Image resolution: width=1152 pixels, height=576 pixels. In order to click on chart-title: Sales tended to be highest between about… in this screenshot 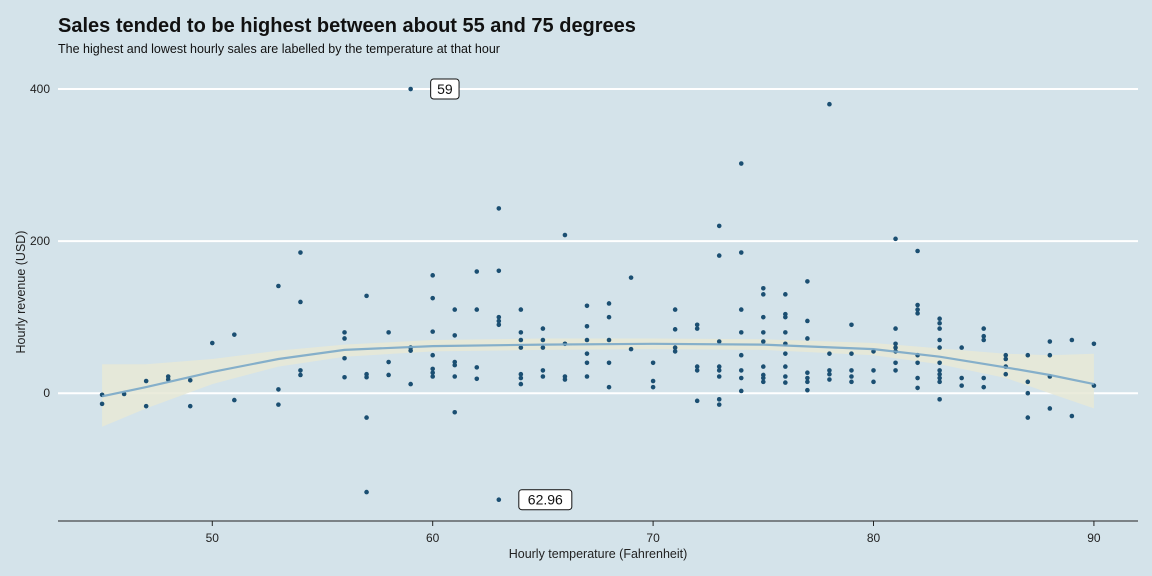, I will do `click(347, 26)`.